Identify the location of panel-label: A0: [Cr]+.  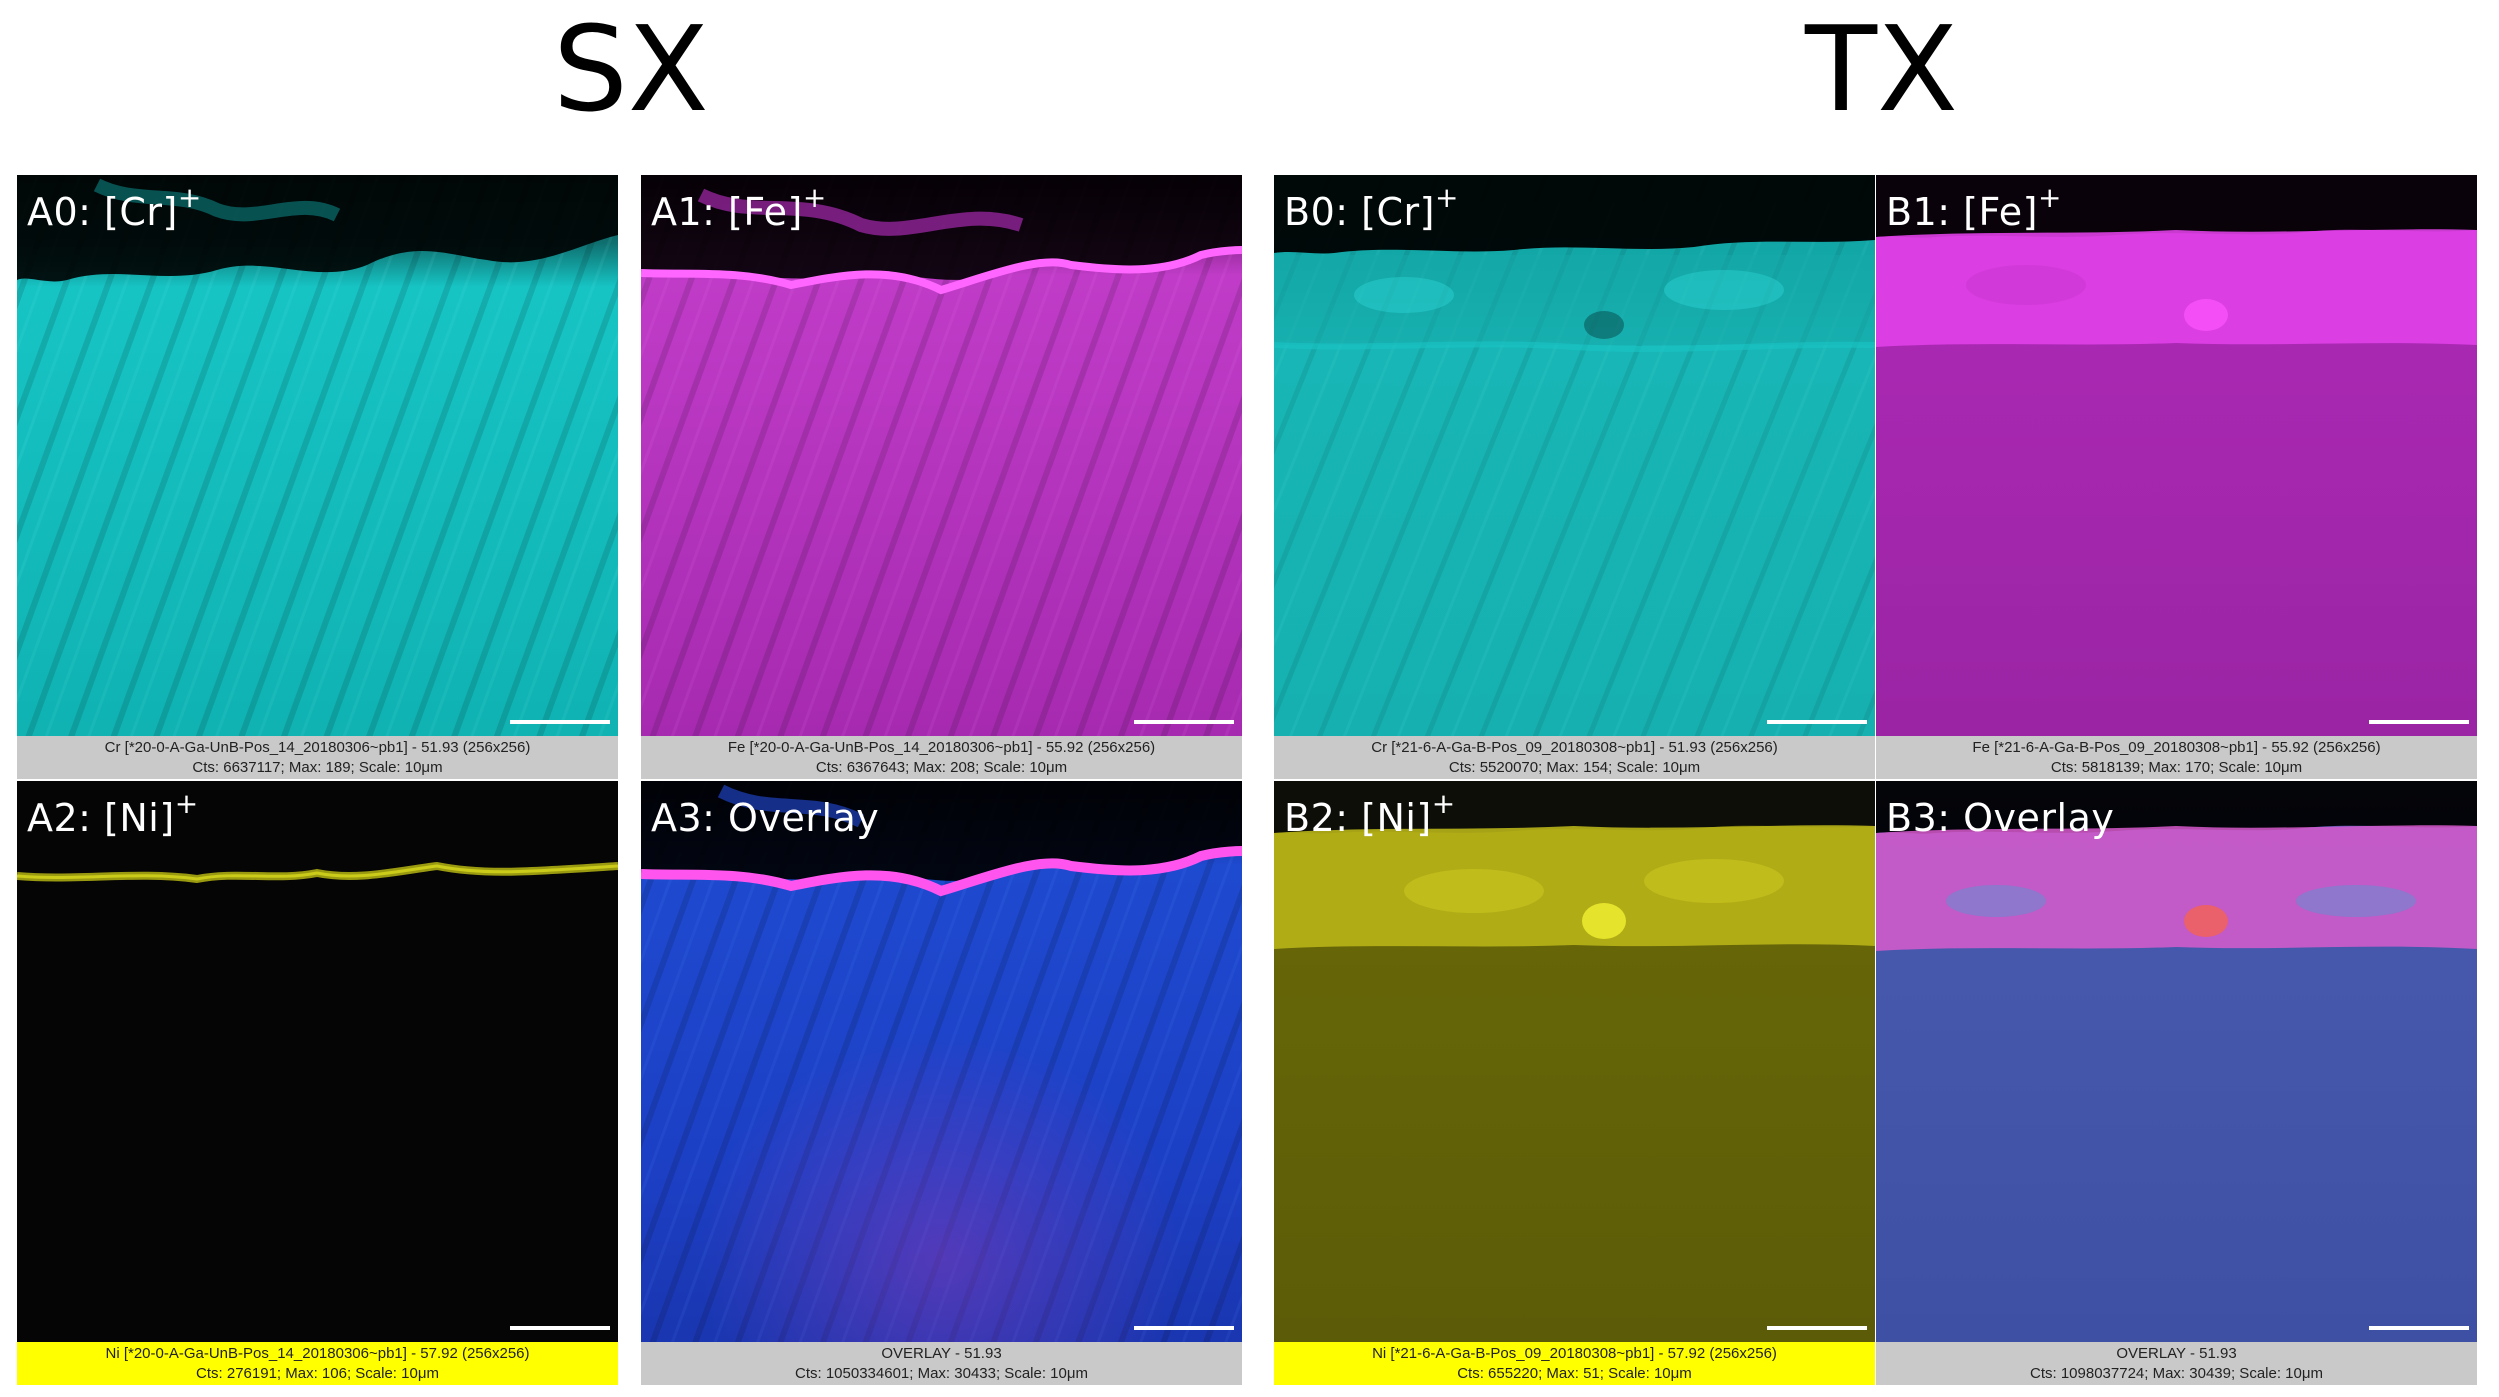
(114, 207).